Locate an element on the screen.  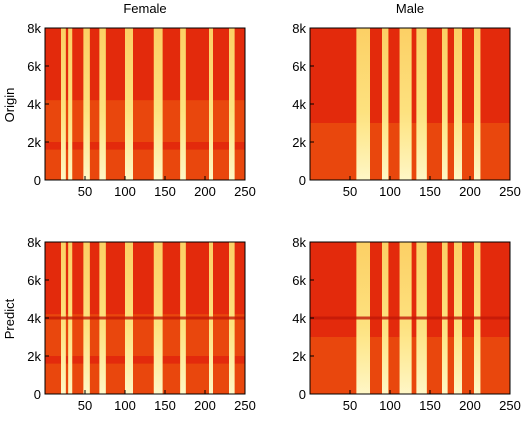
column-title-female: Female is located at coordinates (144, 8).